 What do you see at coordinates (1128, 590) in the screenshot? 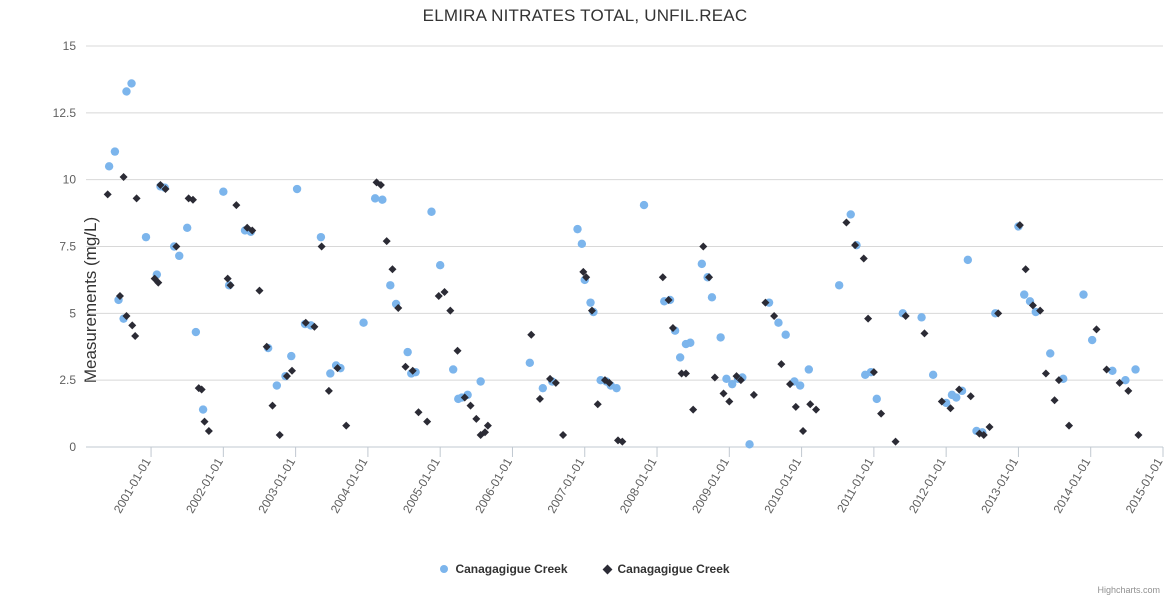
I see `highcharts-credits: Highcharts.com` at bounding box center [1128, 590].